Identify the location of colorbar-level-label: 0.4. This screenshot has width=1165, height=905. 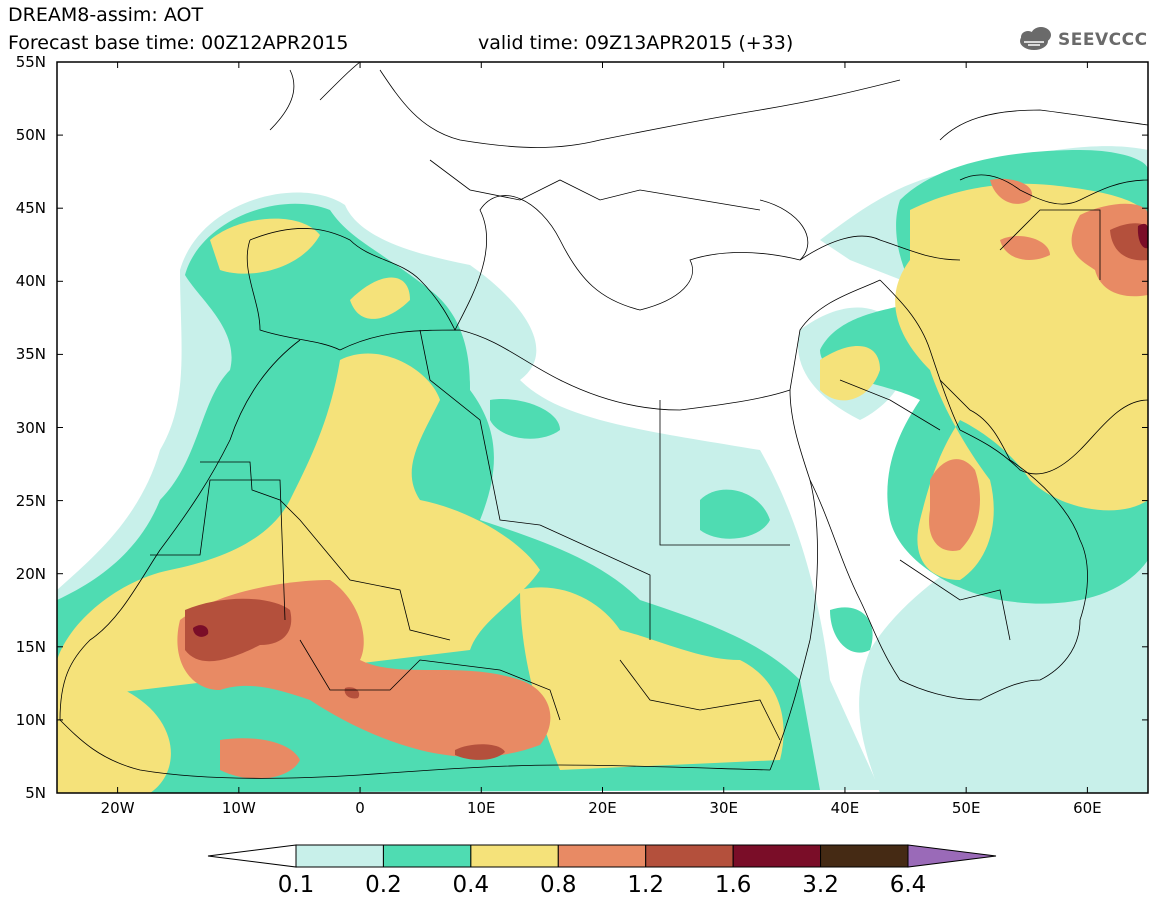
(471, 885).